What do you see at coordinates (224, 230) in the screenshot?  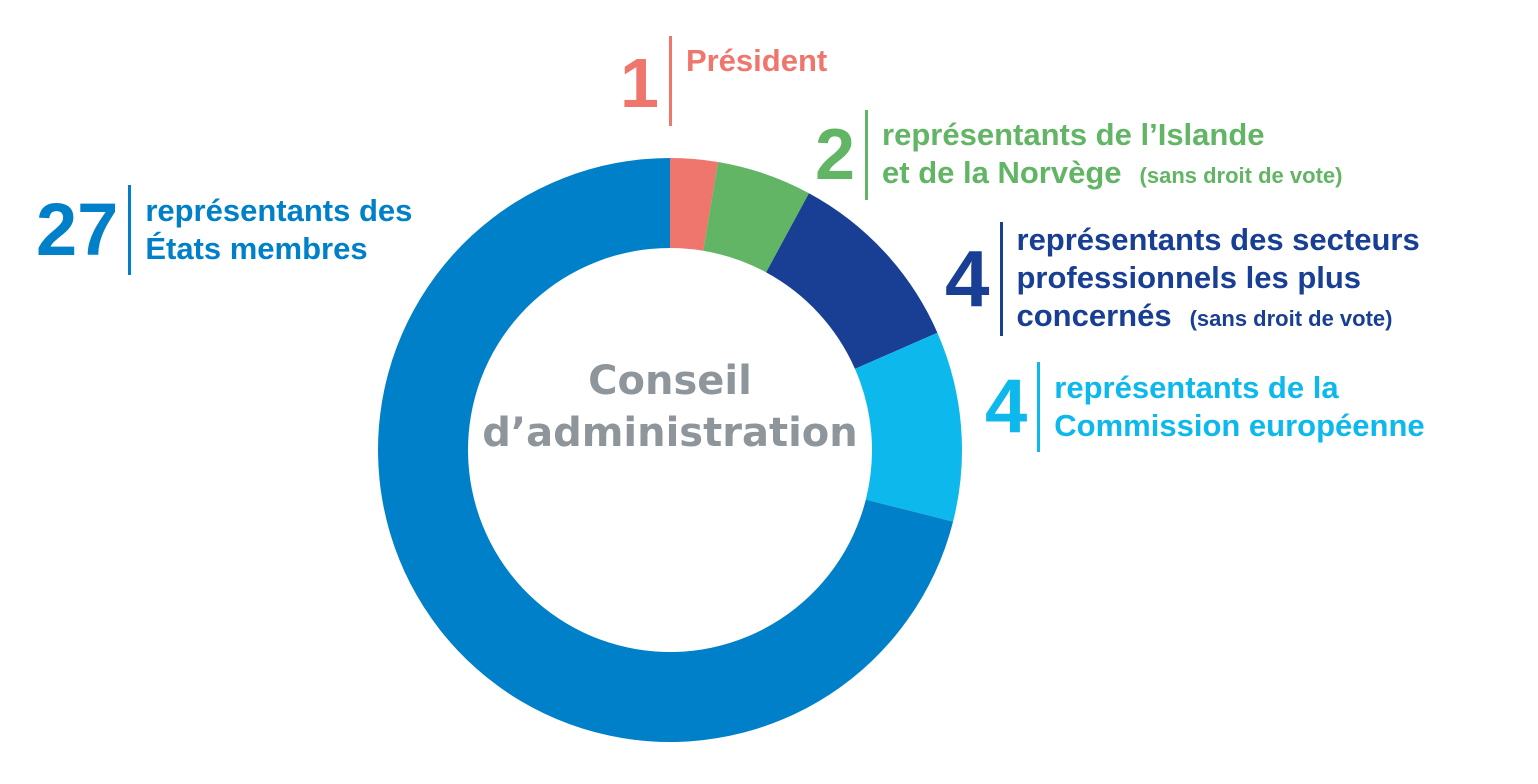 I see `label-member-states: 27 représentants des États membres` at bounding box center [224, 230].